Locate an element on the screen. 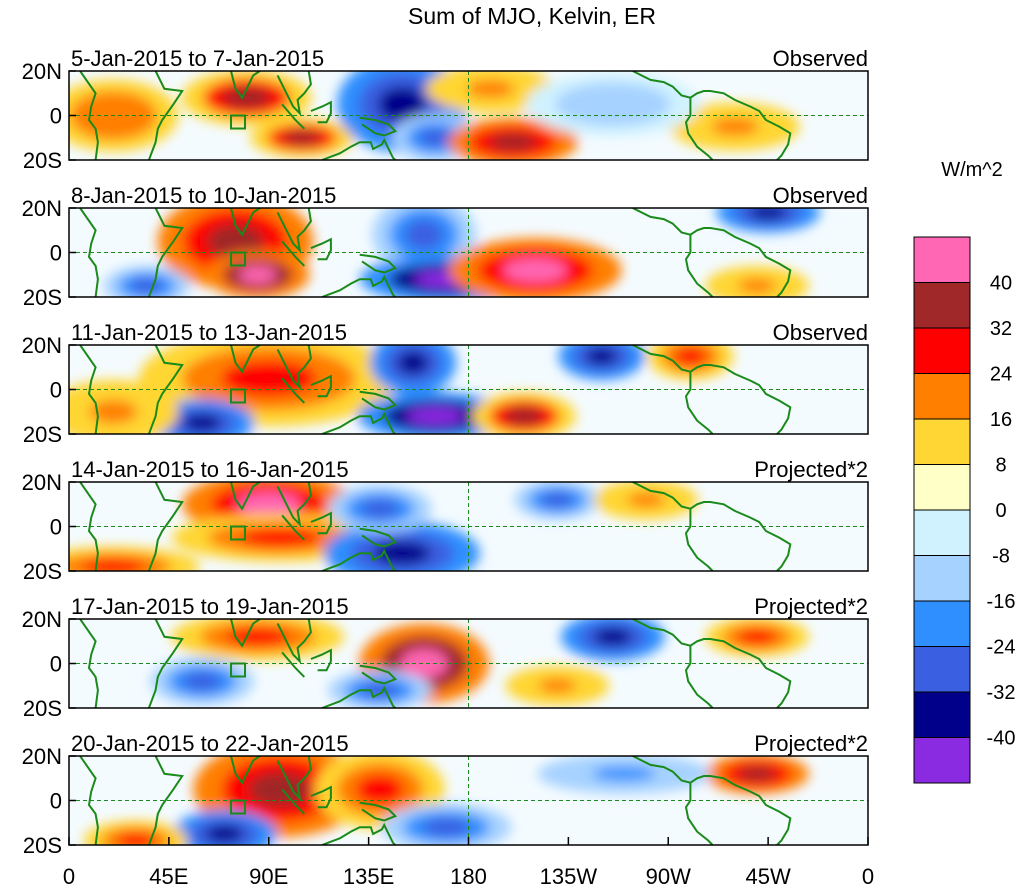 Image resolution: width=1021 pixels, height=889 pixels. x-tick-label: 45W is located at coordinates (768, 876).